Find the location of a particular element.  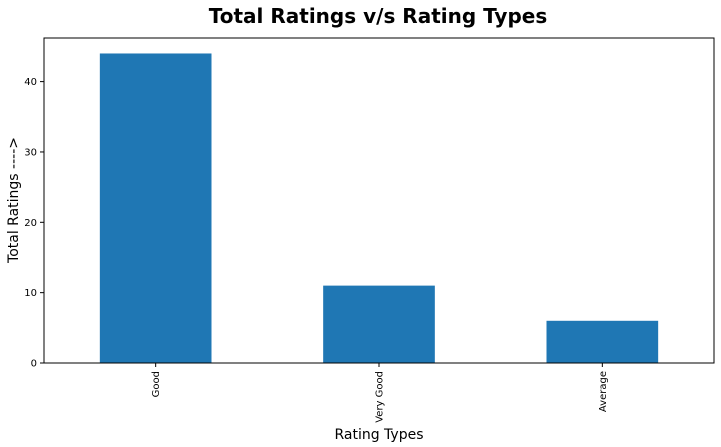

x-axis-label: Rating Types is located at coordinates (378, 435).